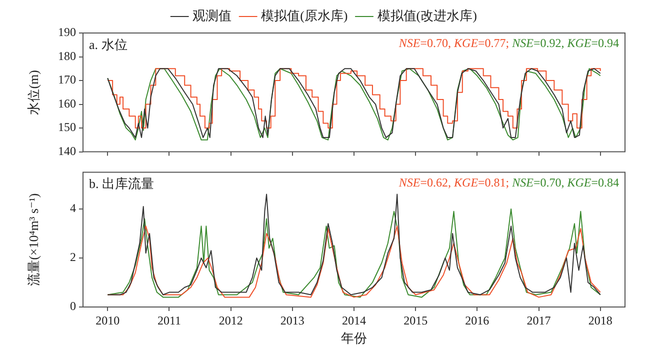  I want to click on x-tick-label: 2018, so click(600, 320).